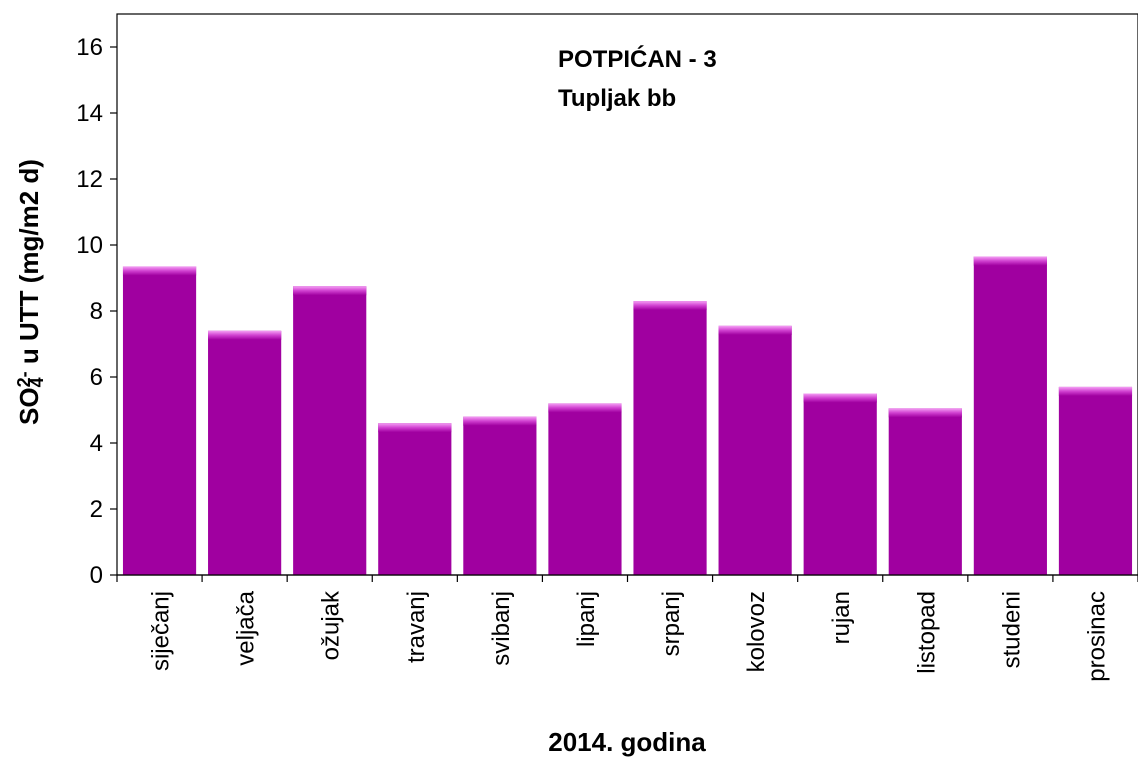 The height and width of the screenshot is (760, 1138). Describe the element at coordinates (37, 382) in the screenshot. I see `y-axis-title-sub: 4` at that location.